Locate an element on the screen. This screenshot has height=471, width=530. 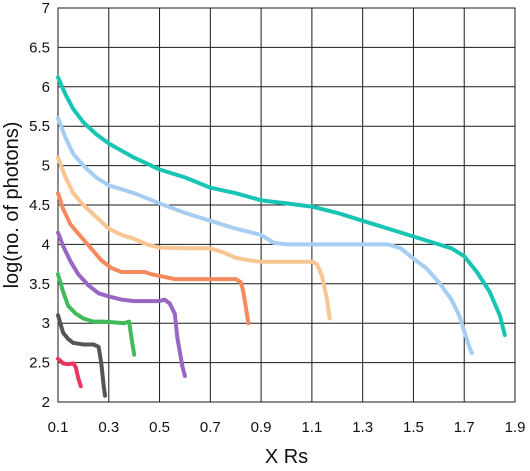
x-axis-label: X Rs is located at coordinates (286, 457).